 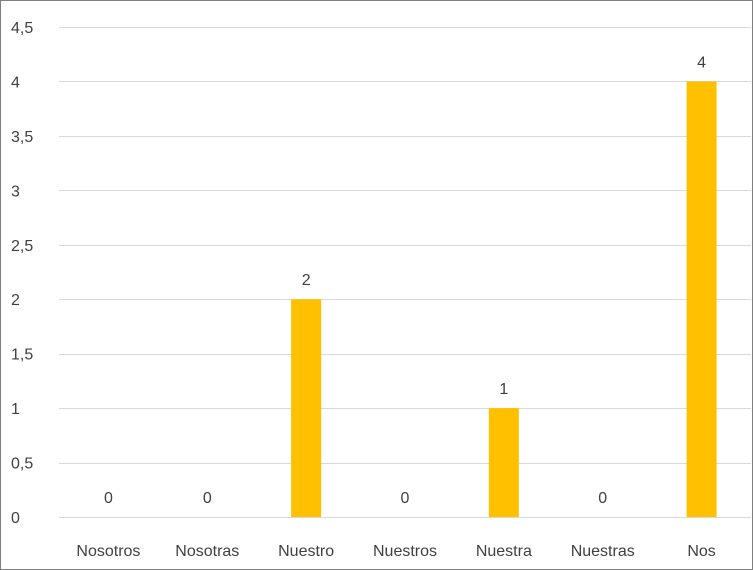 What do you see at coordinates (108, 551) in the screenshot?
I see `x-tick-label: Nosotros` at bounding box center [108, 551].